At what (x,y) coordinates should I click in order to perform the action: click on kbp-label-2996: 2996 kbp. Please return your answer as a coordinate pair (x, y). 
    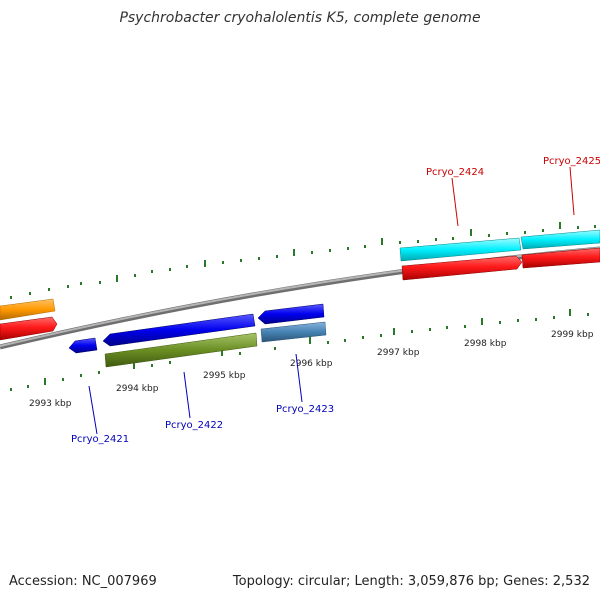
    Looking at the image, I should click on (311, 364).